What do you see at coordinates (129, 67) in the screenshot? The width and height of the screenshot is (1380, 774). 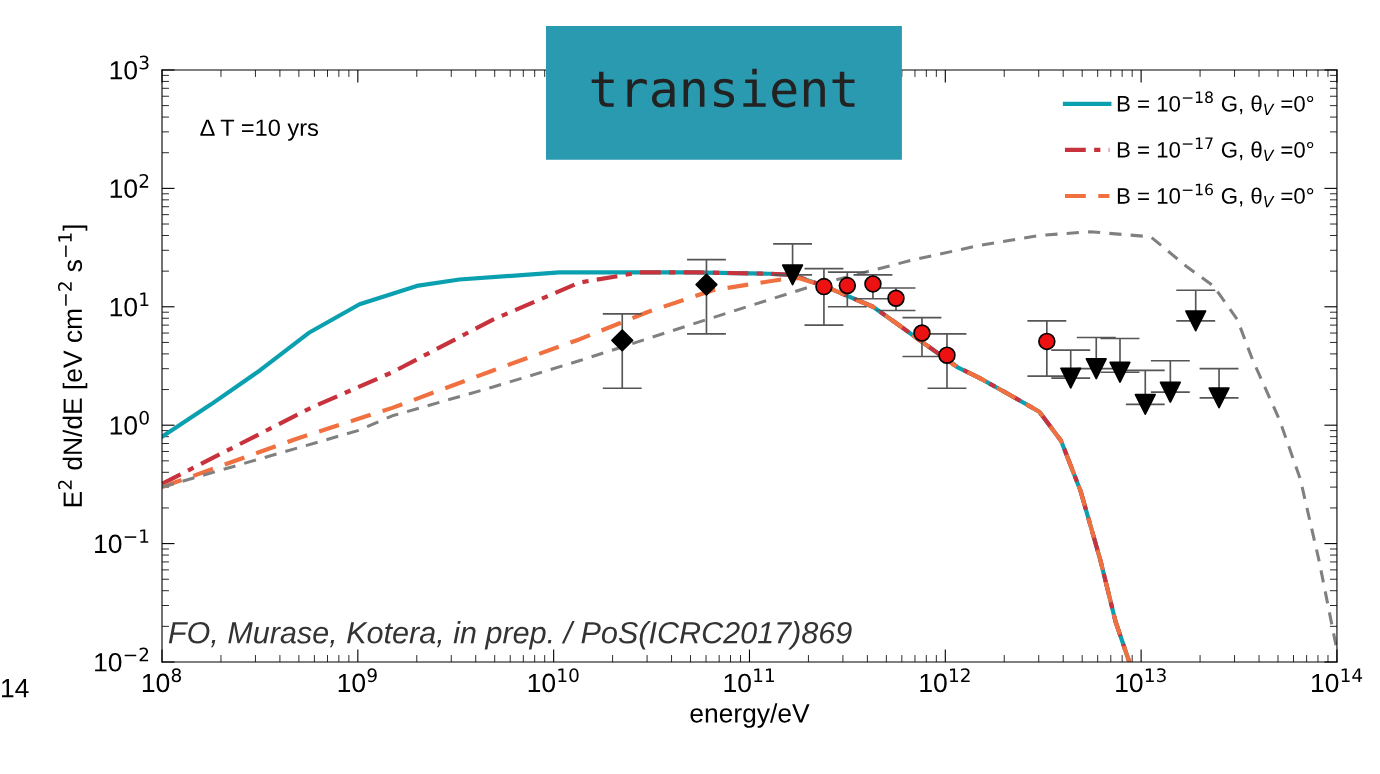 I see `y-tick-label: 10$^{3}$` at bounding box center [129, 67].